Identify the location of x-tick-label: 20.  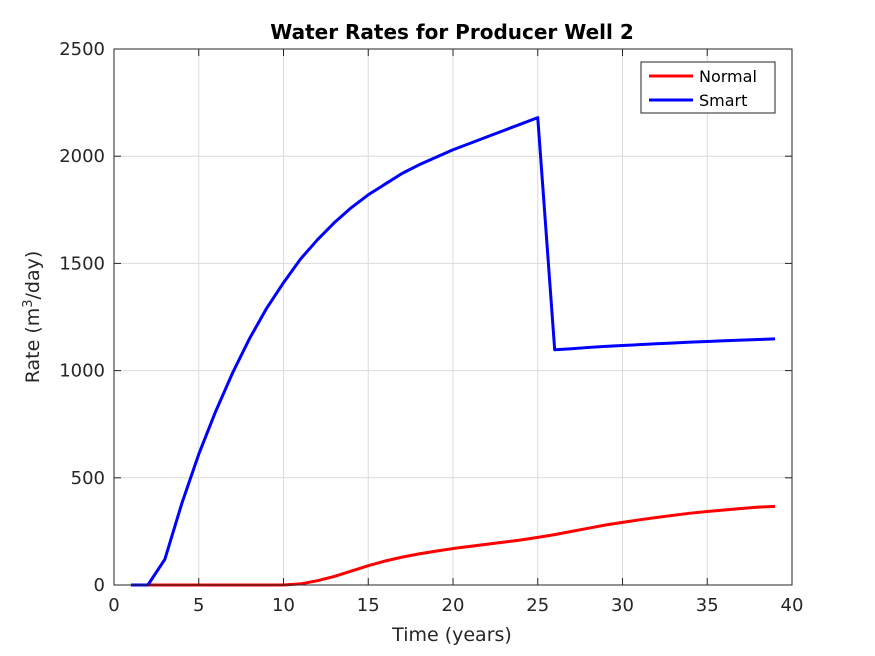
(453, 605).